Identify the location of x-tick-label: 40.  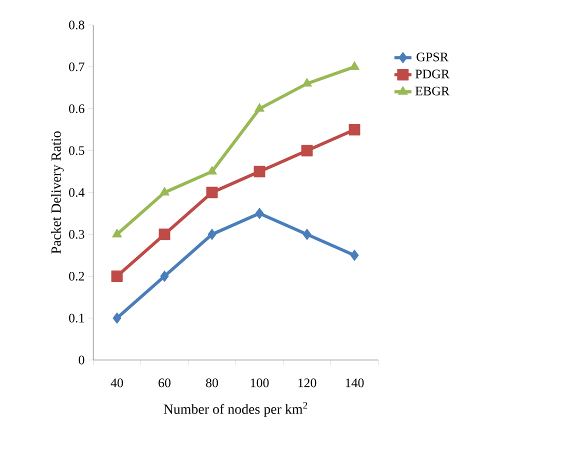
(116, 383).